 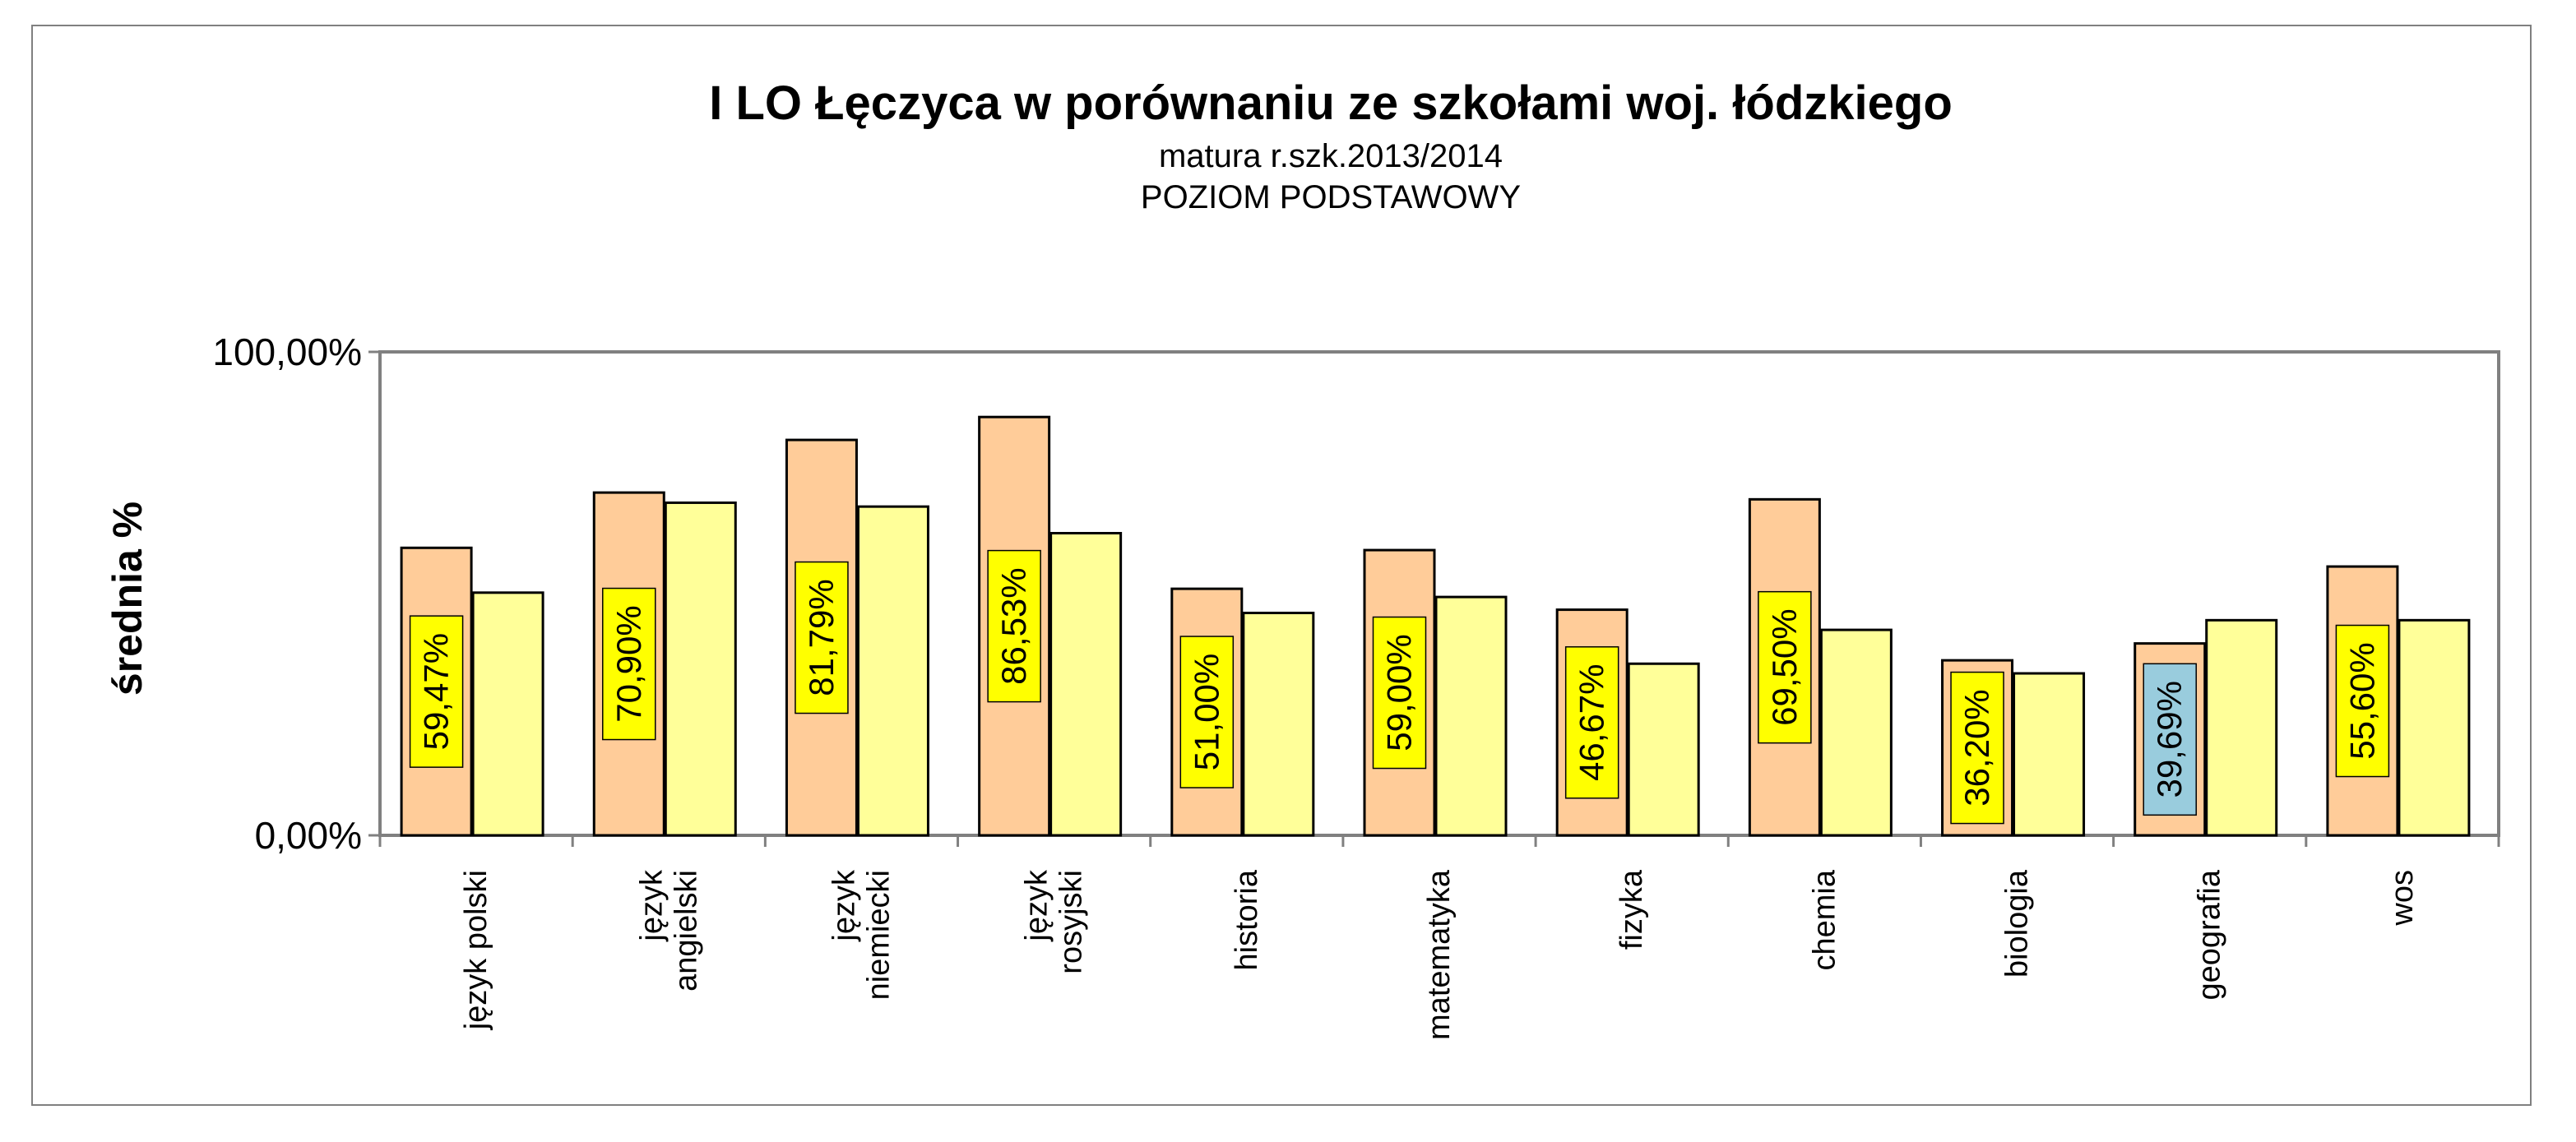 I want to click on category-label: chemia, so click(x=1825, y=919).